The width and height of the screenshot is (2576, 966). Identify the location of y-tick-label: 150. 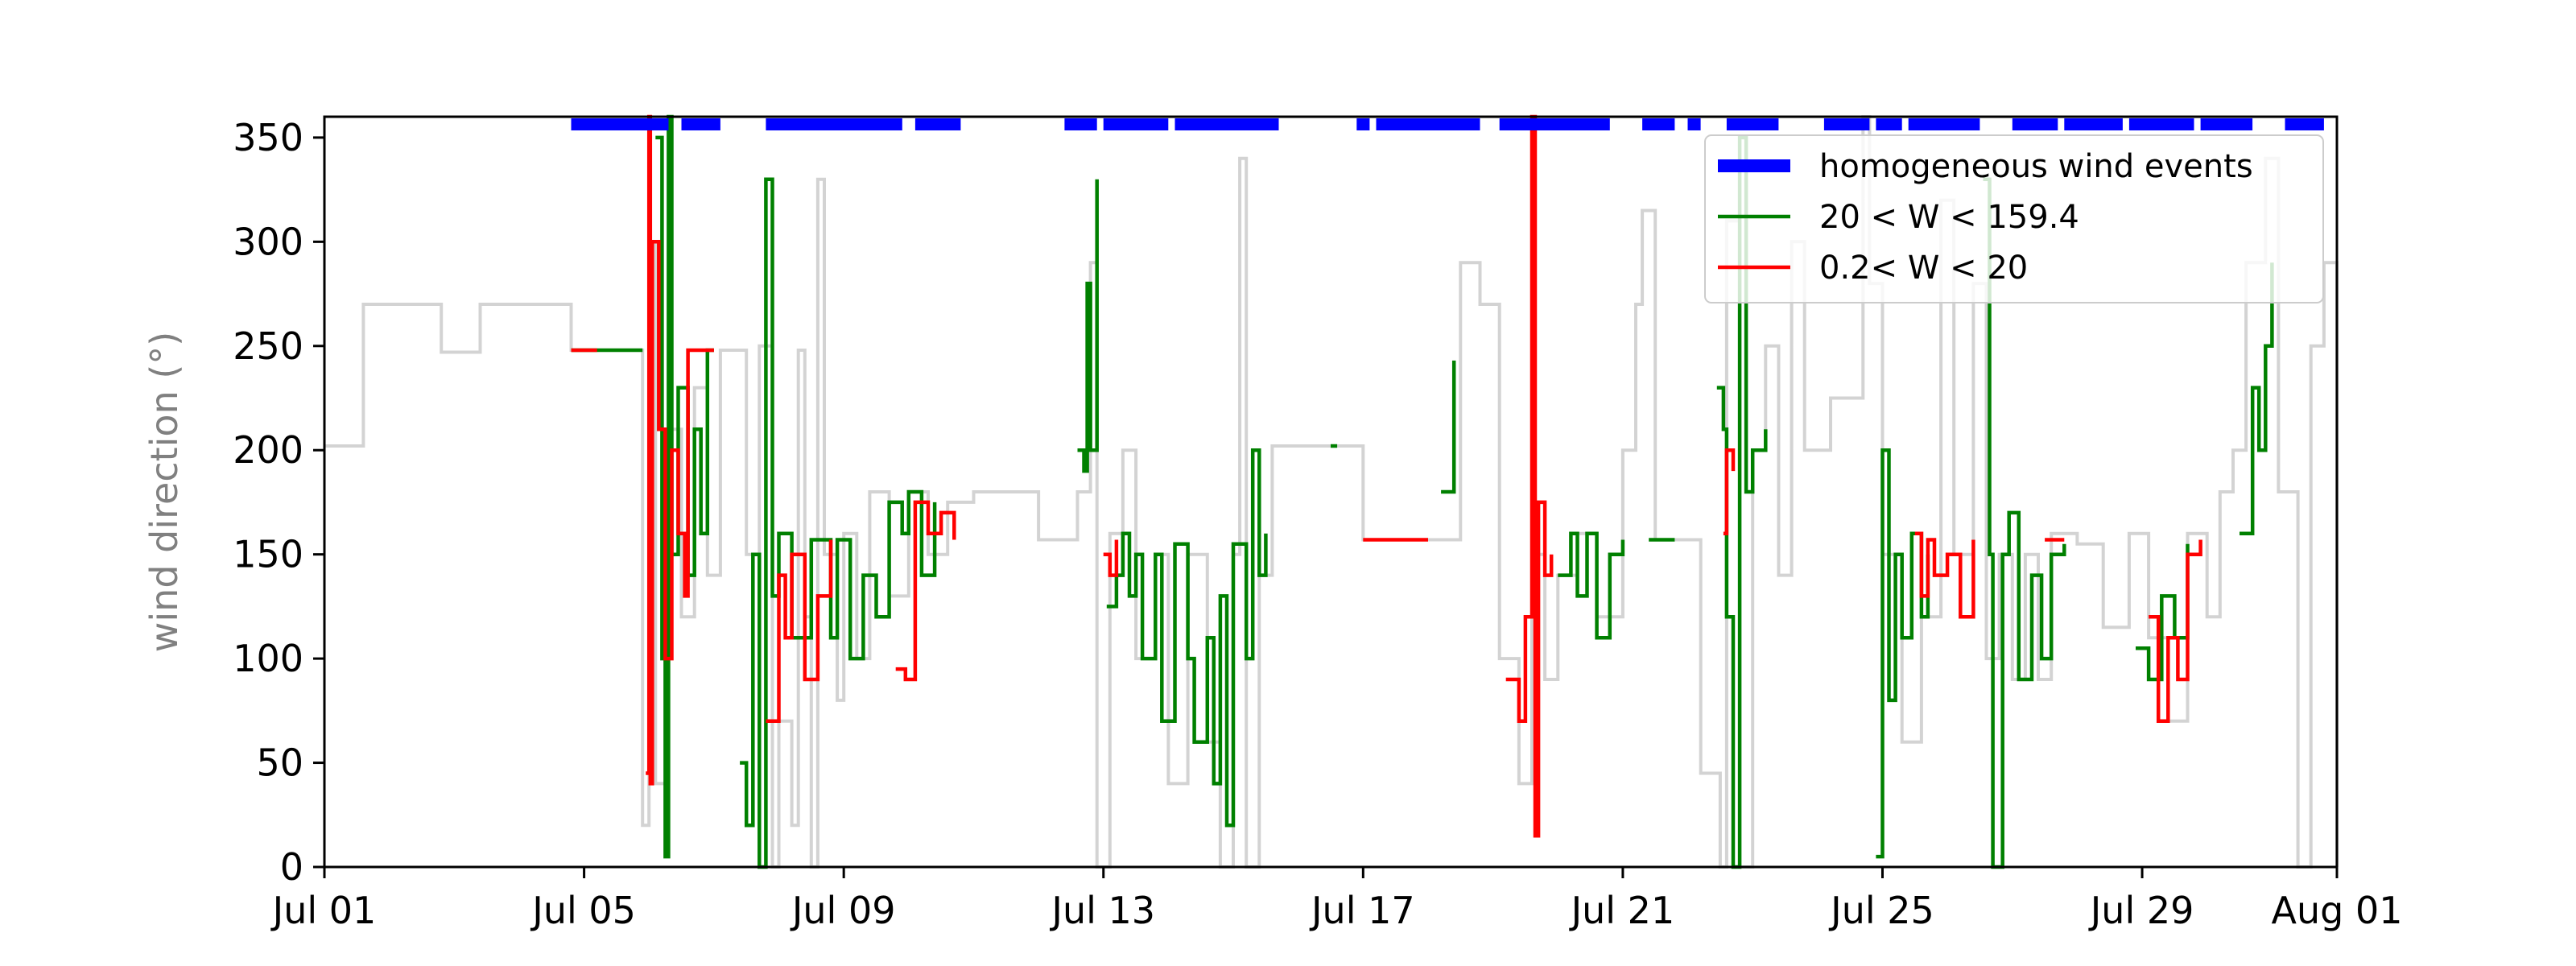
(268, 554).